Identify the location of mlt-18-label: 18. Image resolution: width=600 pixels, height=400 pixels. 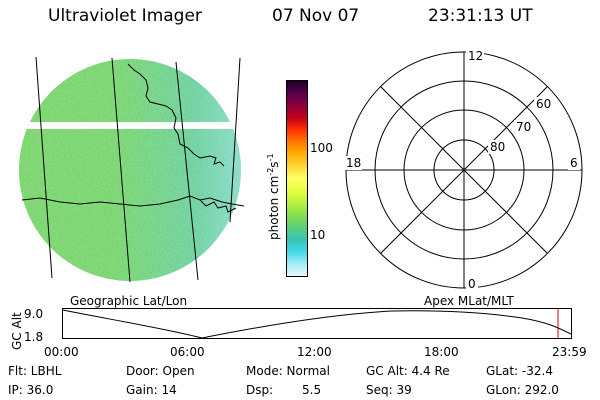
(353, 163).